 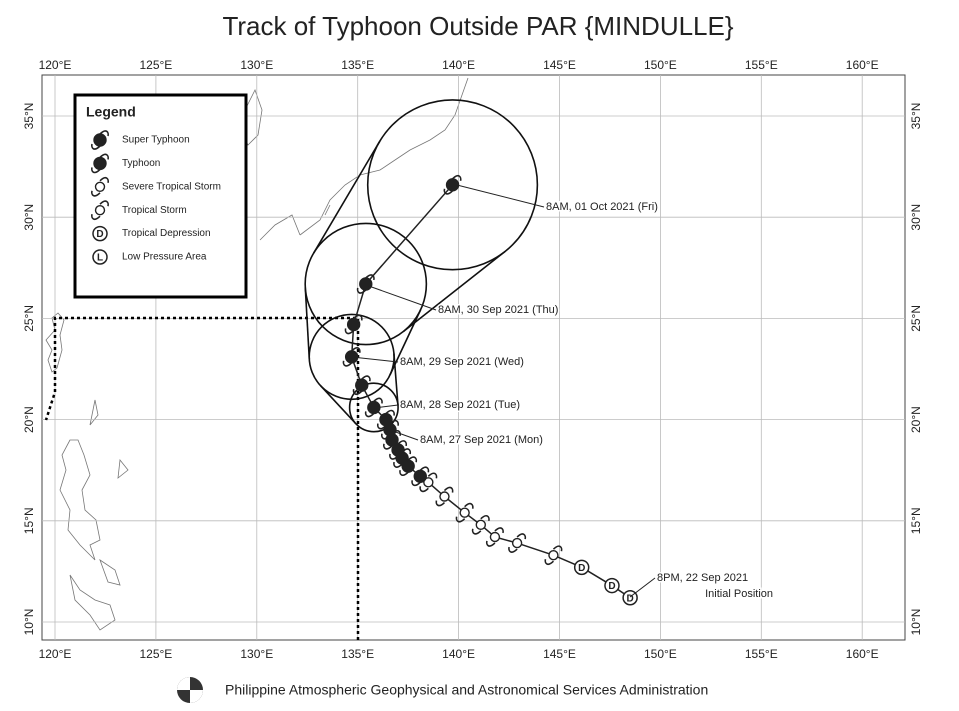 I want to click on track-annotation: 8AM, 27 Sep 2021 (Mon), so click(x=481, y=440).